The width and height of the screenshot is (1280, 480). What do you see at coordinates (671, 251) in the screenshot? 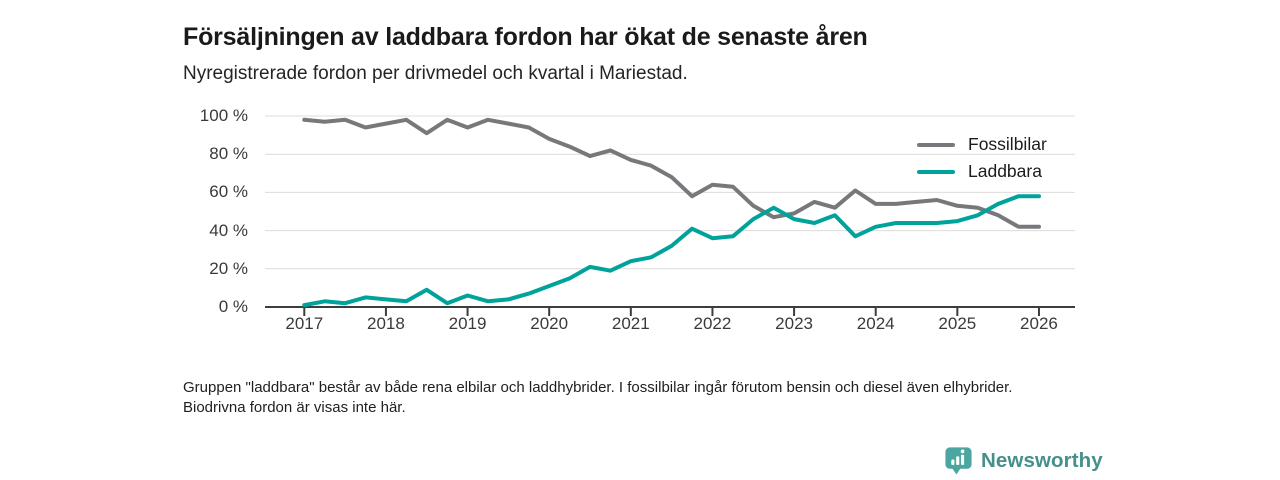
I see `series-line-laddbara` at bounding box center [671, 251].